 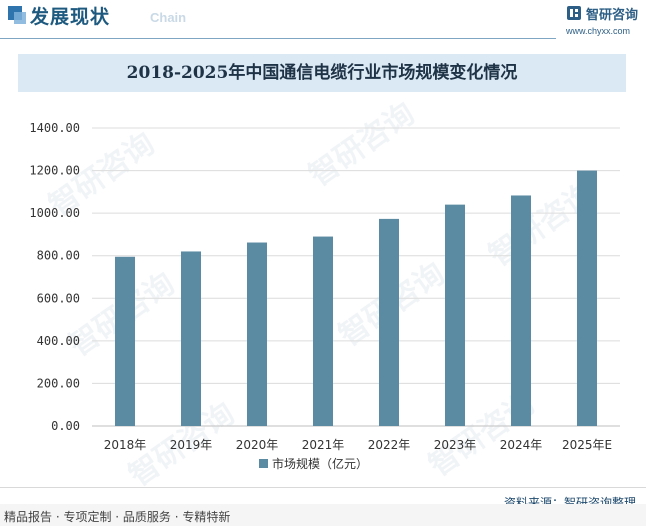 What do you see at coordinates (65, 426) in the screenshot?
I see `y-tick-label: 0.00` at bounding box center [65, 426].